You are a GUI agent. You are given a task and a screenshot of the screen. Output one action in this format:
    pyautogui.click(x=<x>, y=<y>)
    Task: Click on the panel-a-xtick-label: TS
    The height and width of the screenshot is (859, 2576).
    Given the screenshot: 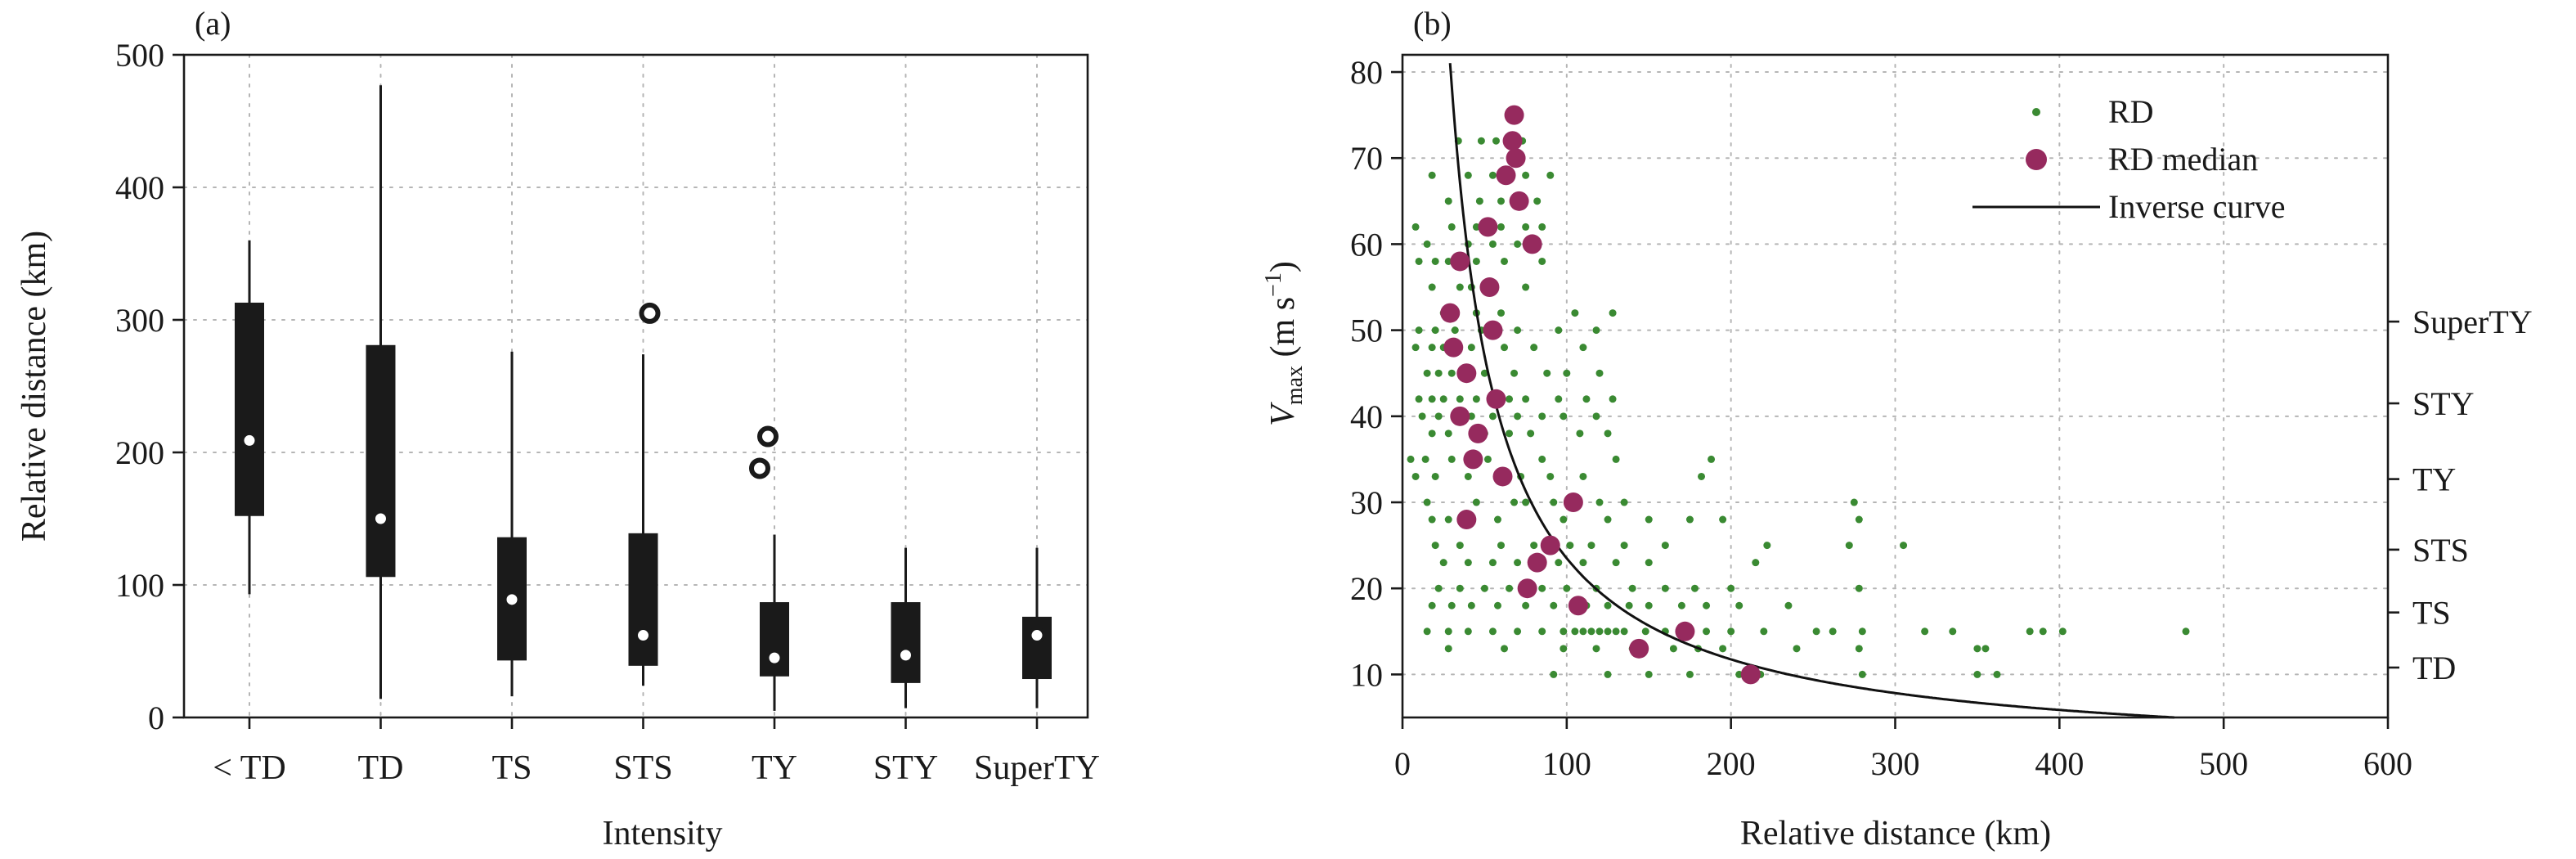 What is the action you would take?
    pyautogui.click(x=512, y=768)
    